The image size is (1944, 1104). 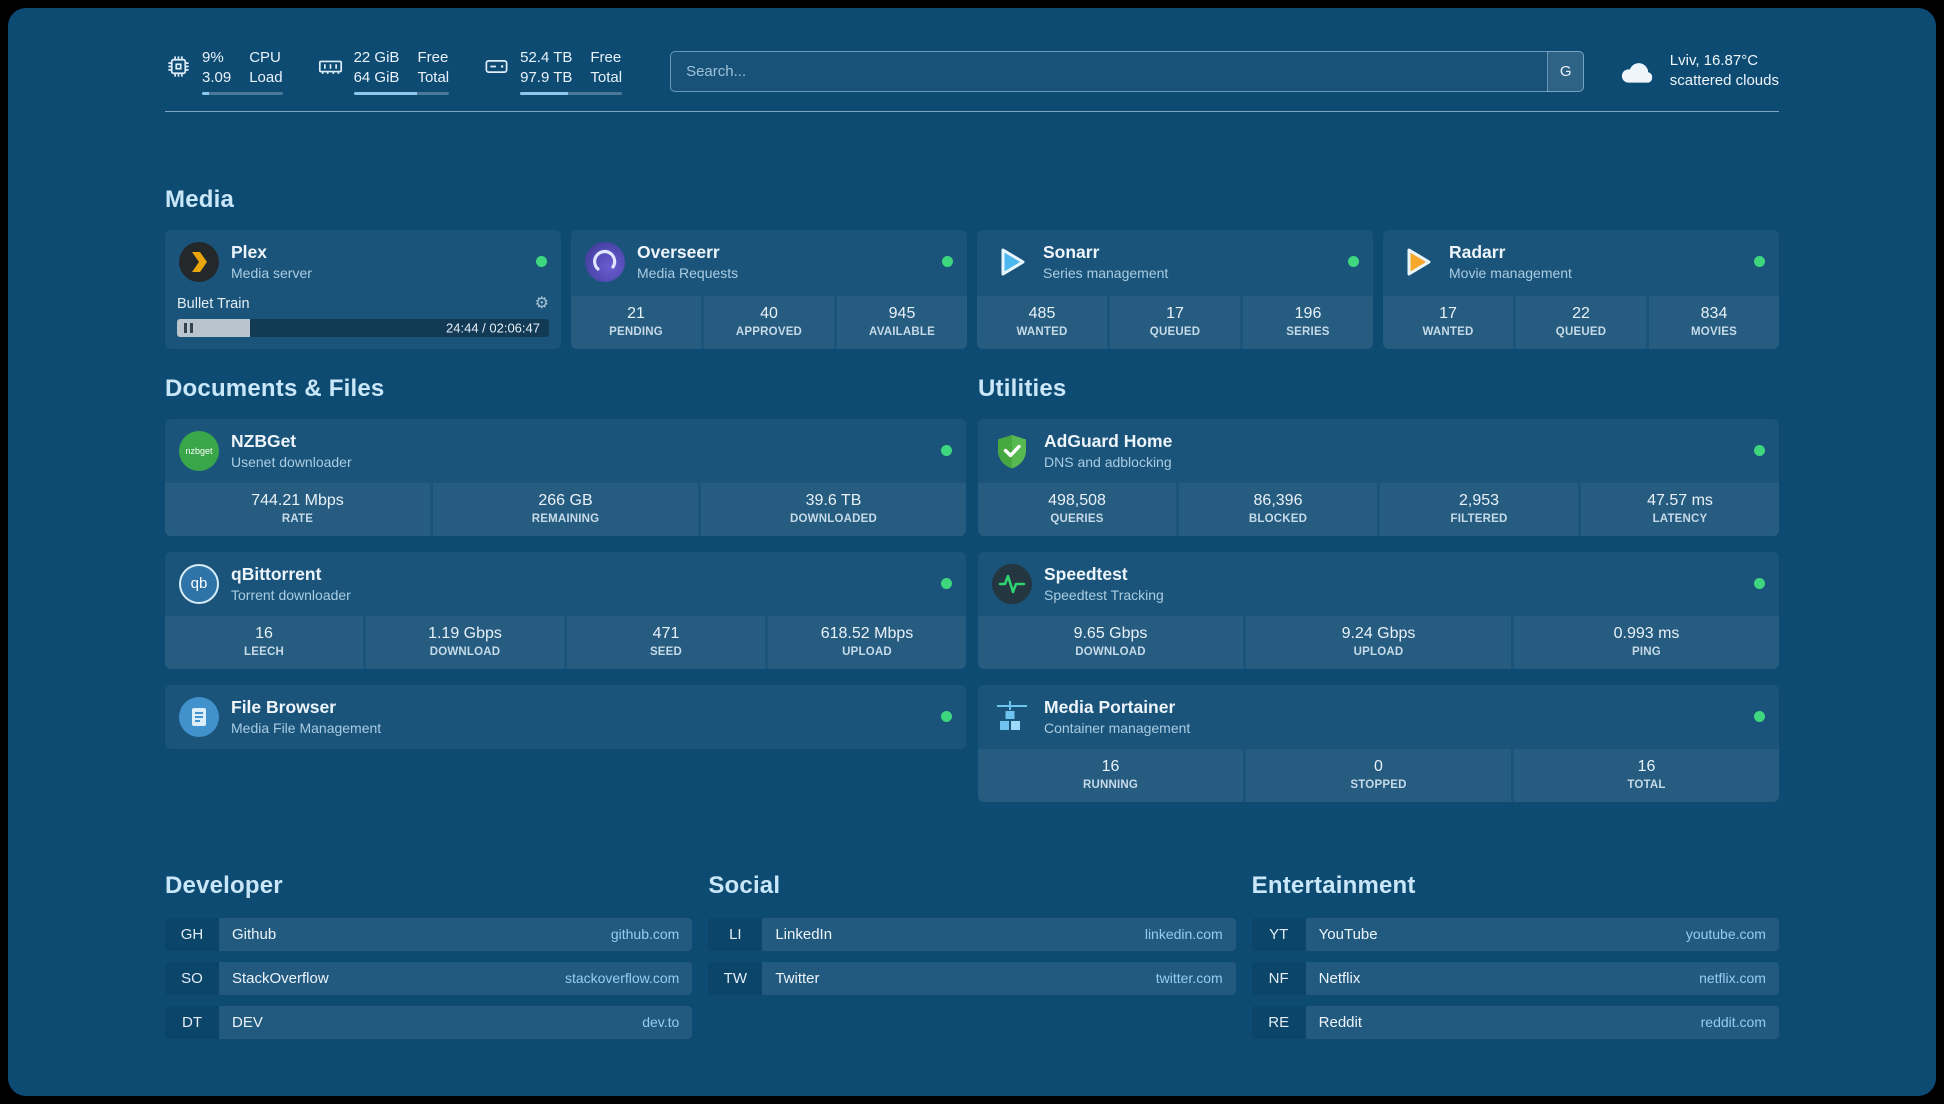 I want to click on pause-button, so click(x=188, y=327).